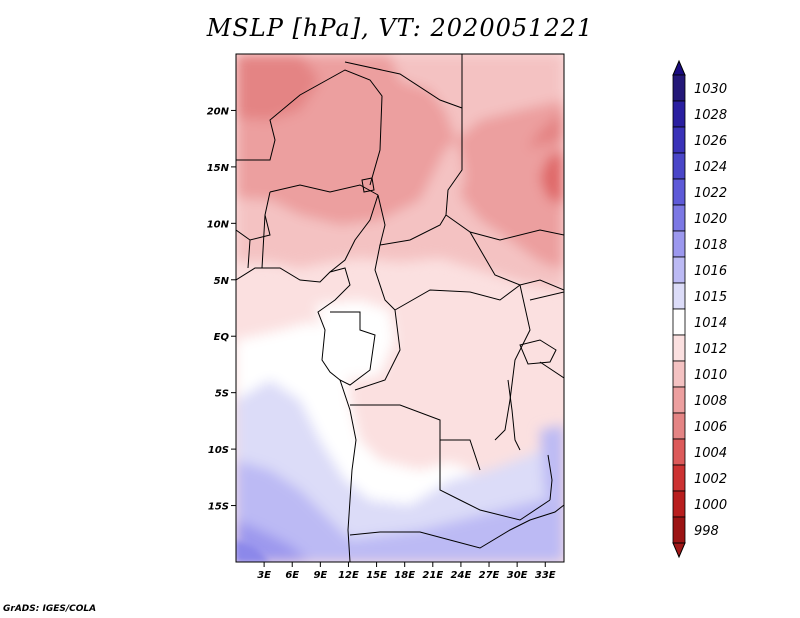  I want to click on colorbar-label: 1015, so click(710, 297).